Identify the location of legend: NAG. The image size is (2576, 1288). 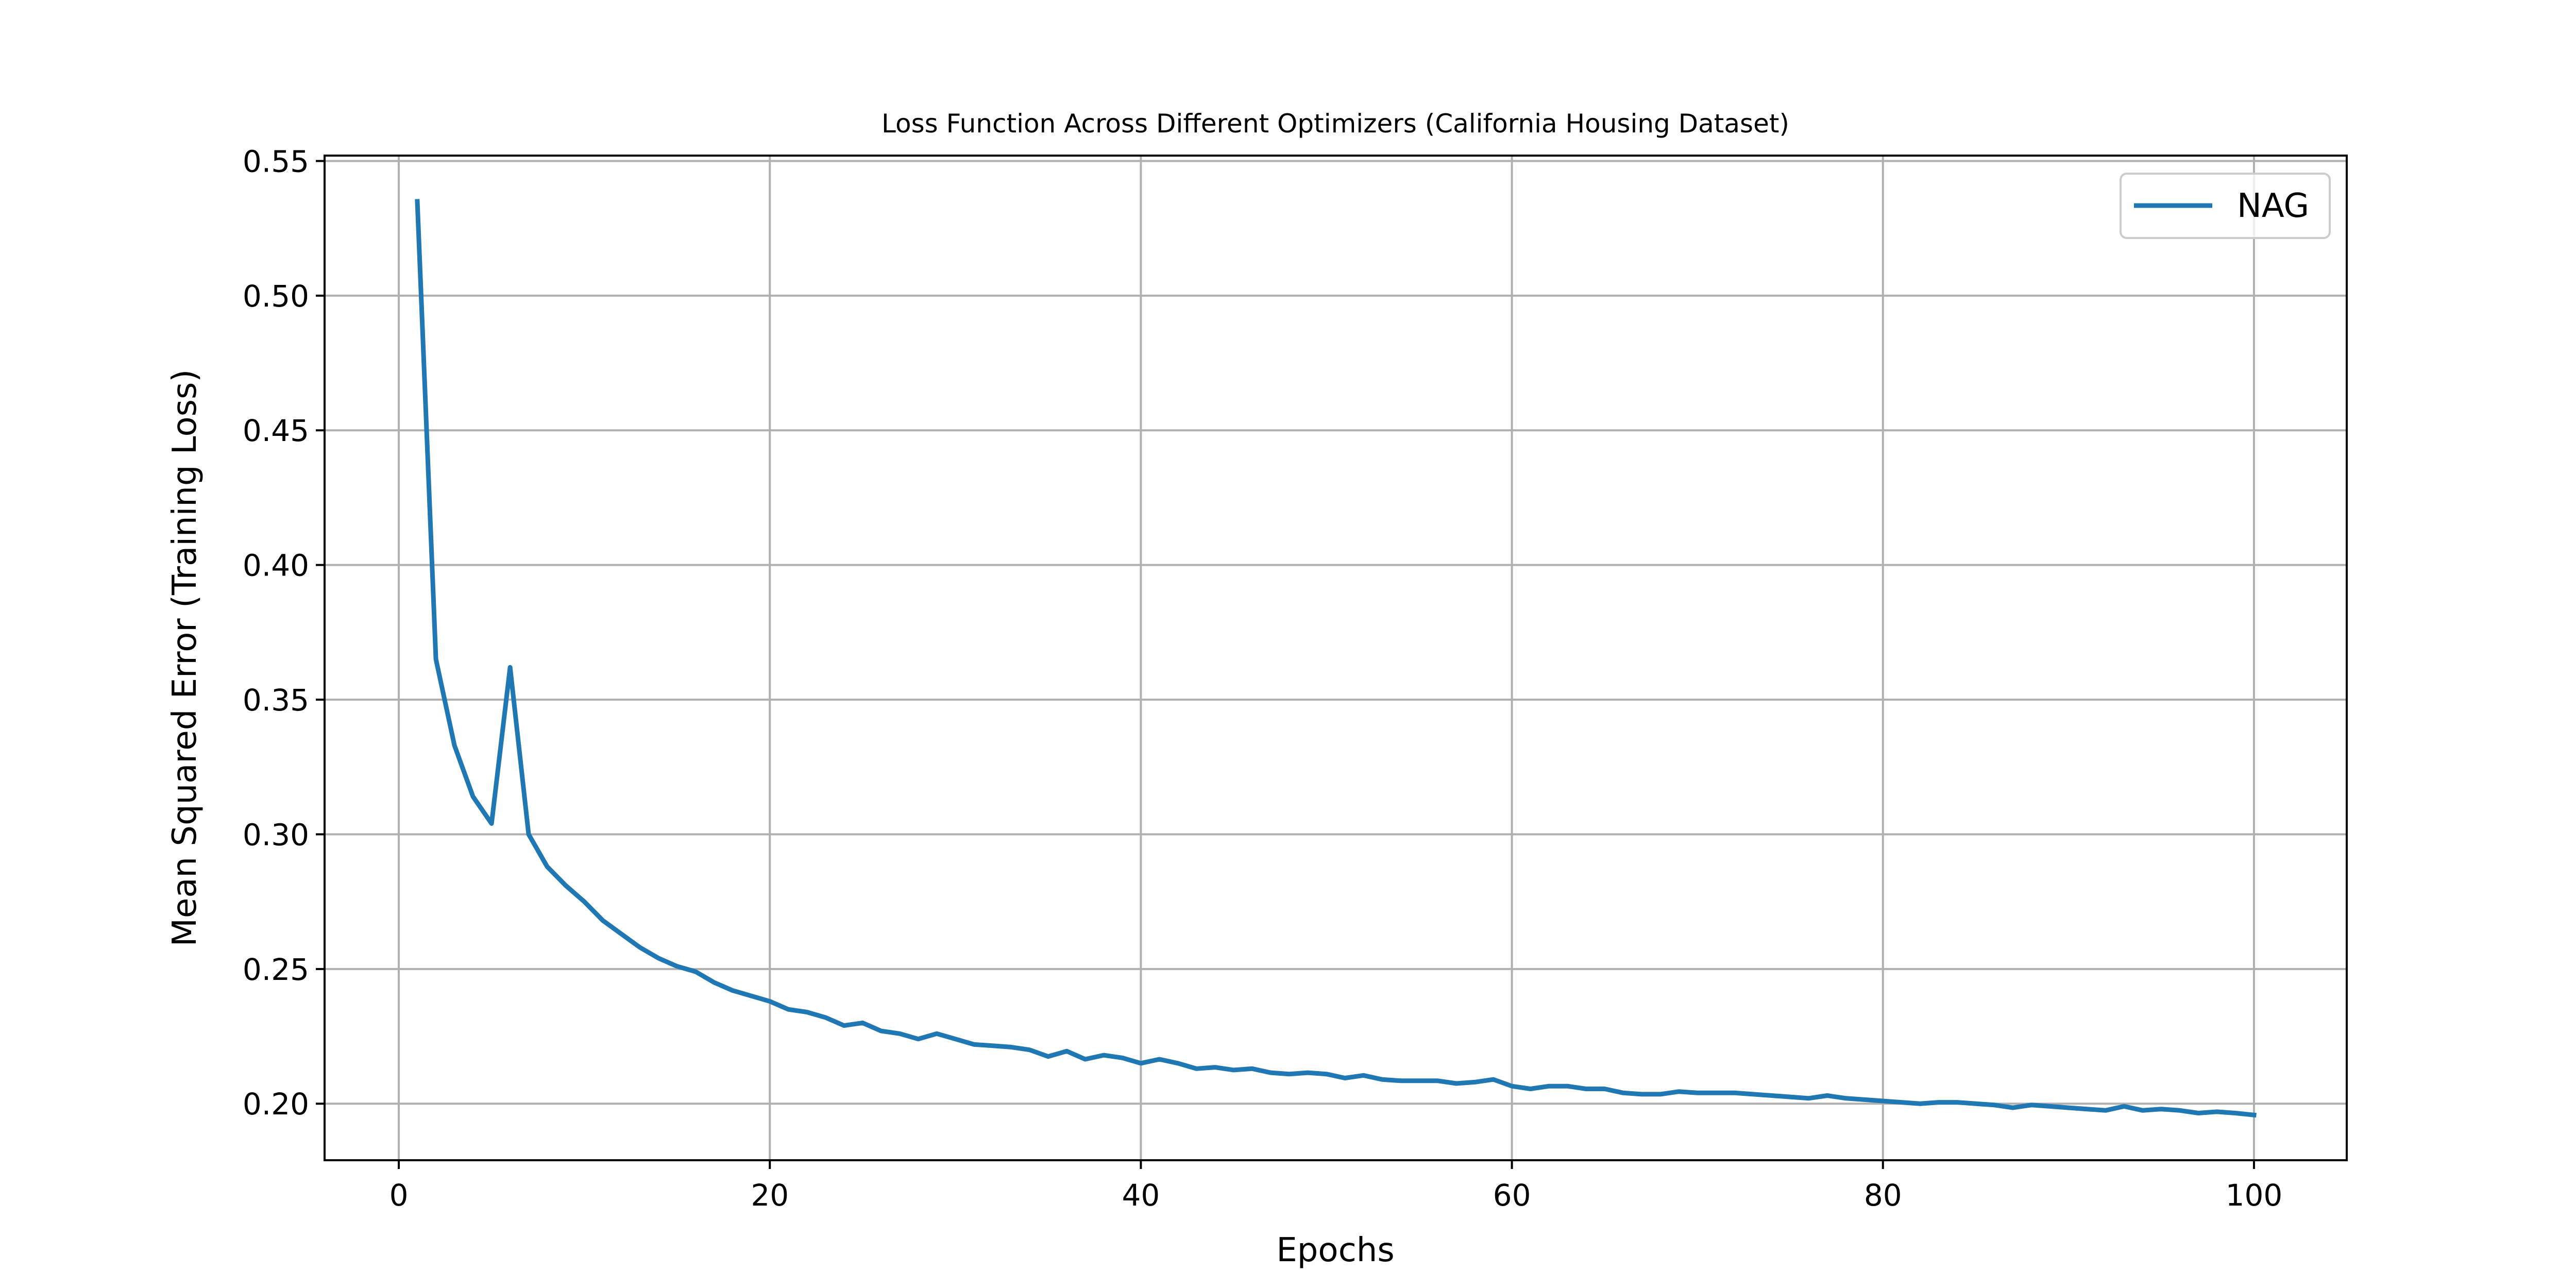
(2225, 206).